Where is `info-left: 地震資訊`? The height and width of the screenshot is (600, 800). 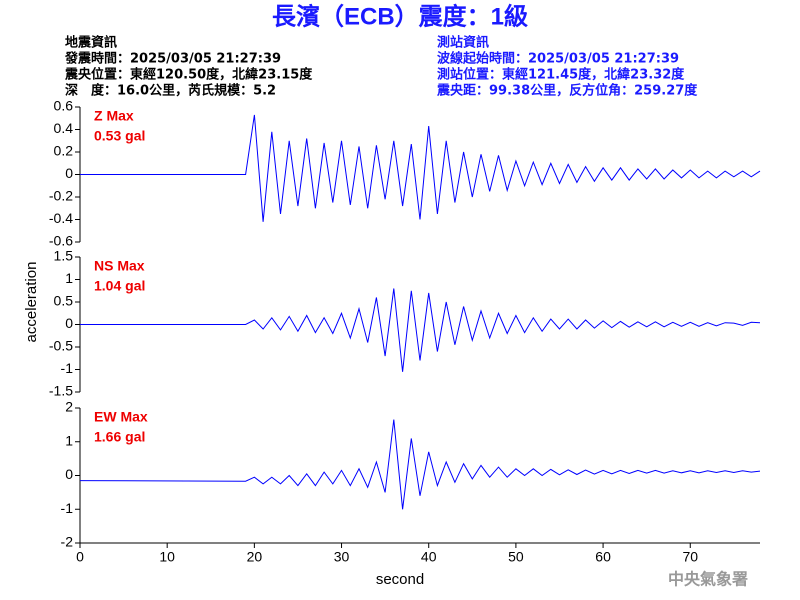 info-left: 地震資訊 is located at coordinates (91, 43).